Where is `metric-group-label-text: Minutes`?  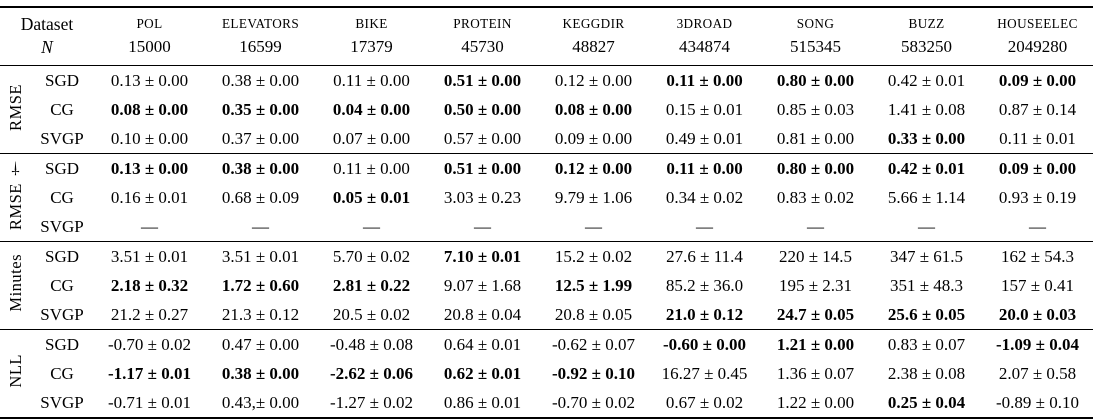
metric-group-label-text: Minutes is located at coordinates (15, 283).